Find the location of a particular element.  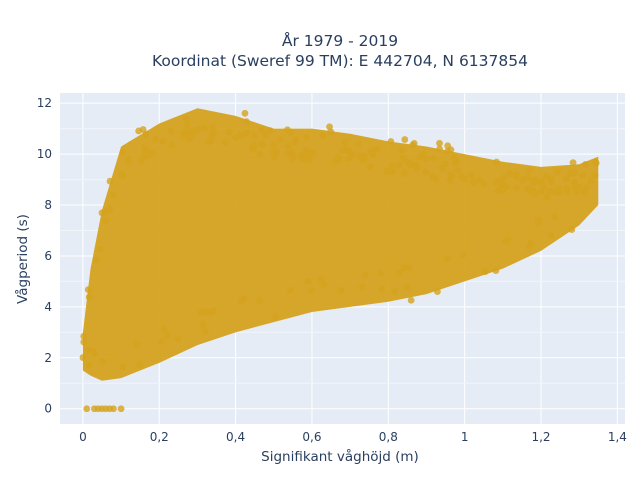

y-tick-label: 2 is located at coordinates (48, 358).